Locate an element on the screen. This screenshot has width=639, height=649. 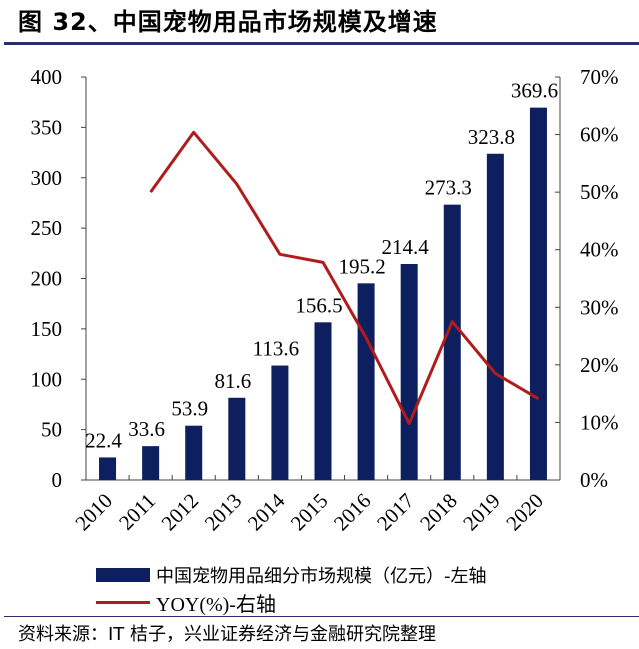
x-axis-tick-label: 2019 is located at coordinates (481, 512).